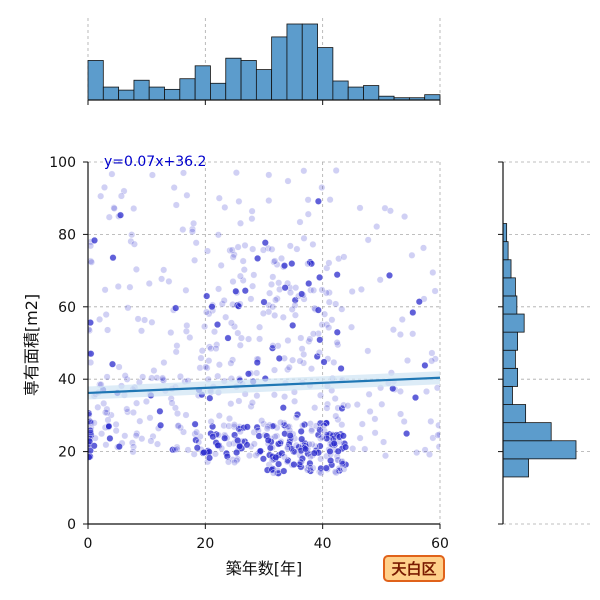 This screenshot has width=600, height=600. What do you see at coordinates (264, 61) in the screenshot?
I see `marginal-x-histogram` at bounding box center [264, 61].